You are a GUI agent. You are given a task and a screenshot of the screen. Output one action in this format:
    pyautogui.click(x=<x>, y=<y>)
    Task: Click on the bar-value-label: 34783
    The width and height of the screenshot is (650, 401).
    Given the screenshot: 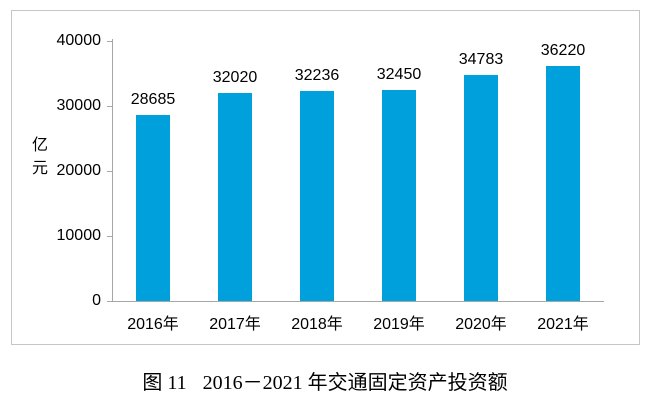 What is the action you would take?
    pyautogui.click(x=481, y=59)
    